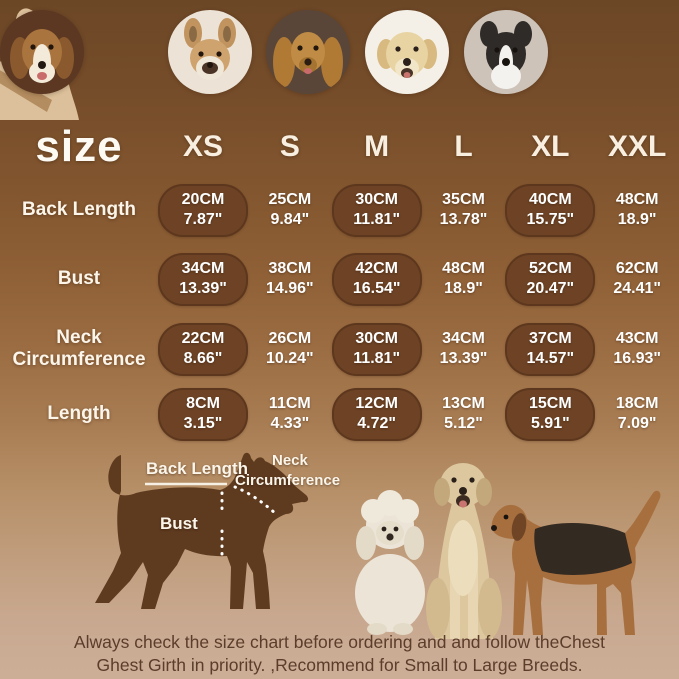 This screenshot has height=679, width=679. What do you see at coordinates (290, 348) in the screenshot?
I see `size-cell: 26CM 10.24"` at bounding box center [290, 348].